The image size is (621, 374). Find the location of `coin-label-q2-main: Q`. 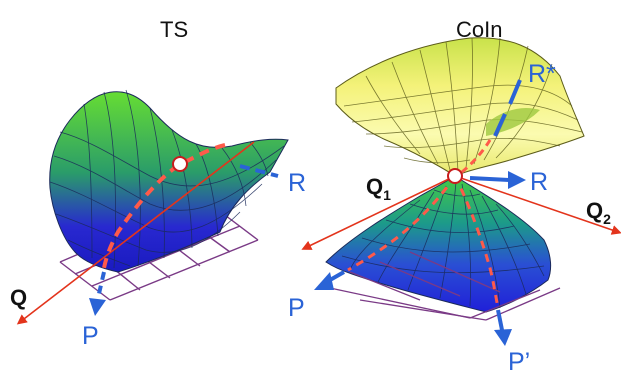

coin-label-q2-main: Q is located at coordinates (594, 210).